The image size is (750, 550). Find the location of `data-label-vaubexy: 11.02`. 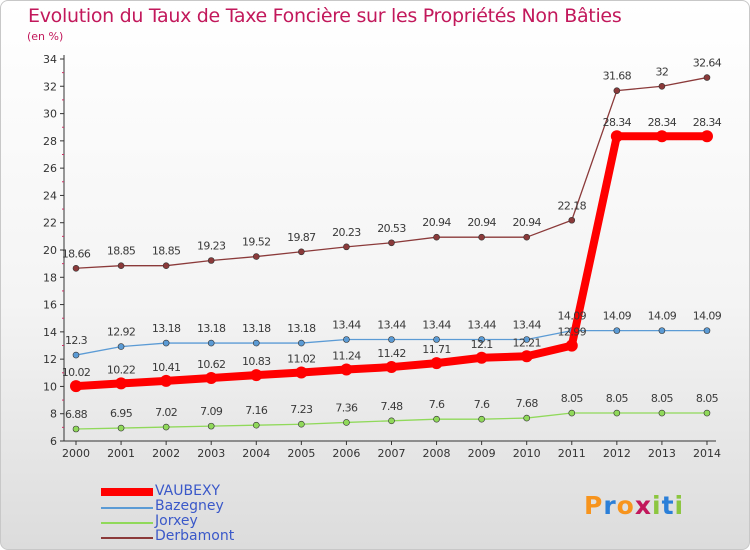

data-label-vaubexy: 11.02 is located at coordinates (301, 359).